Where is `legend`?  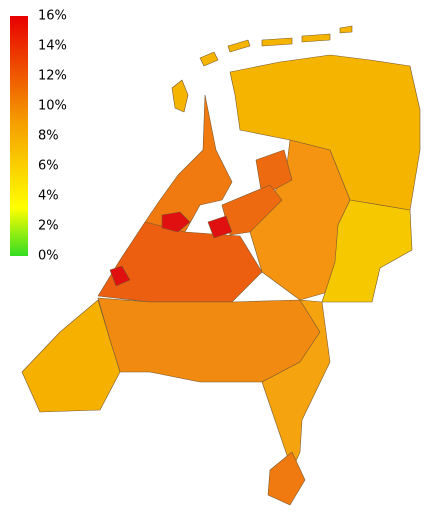 legend is located at coordinates (19, 136).